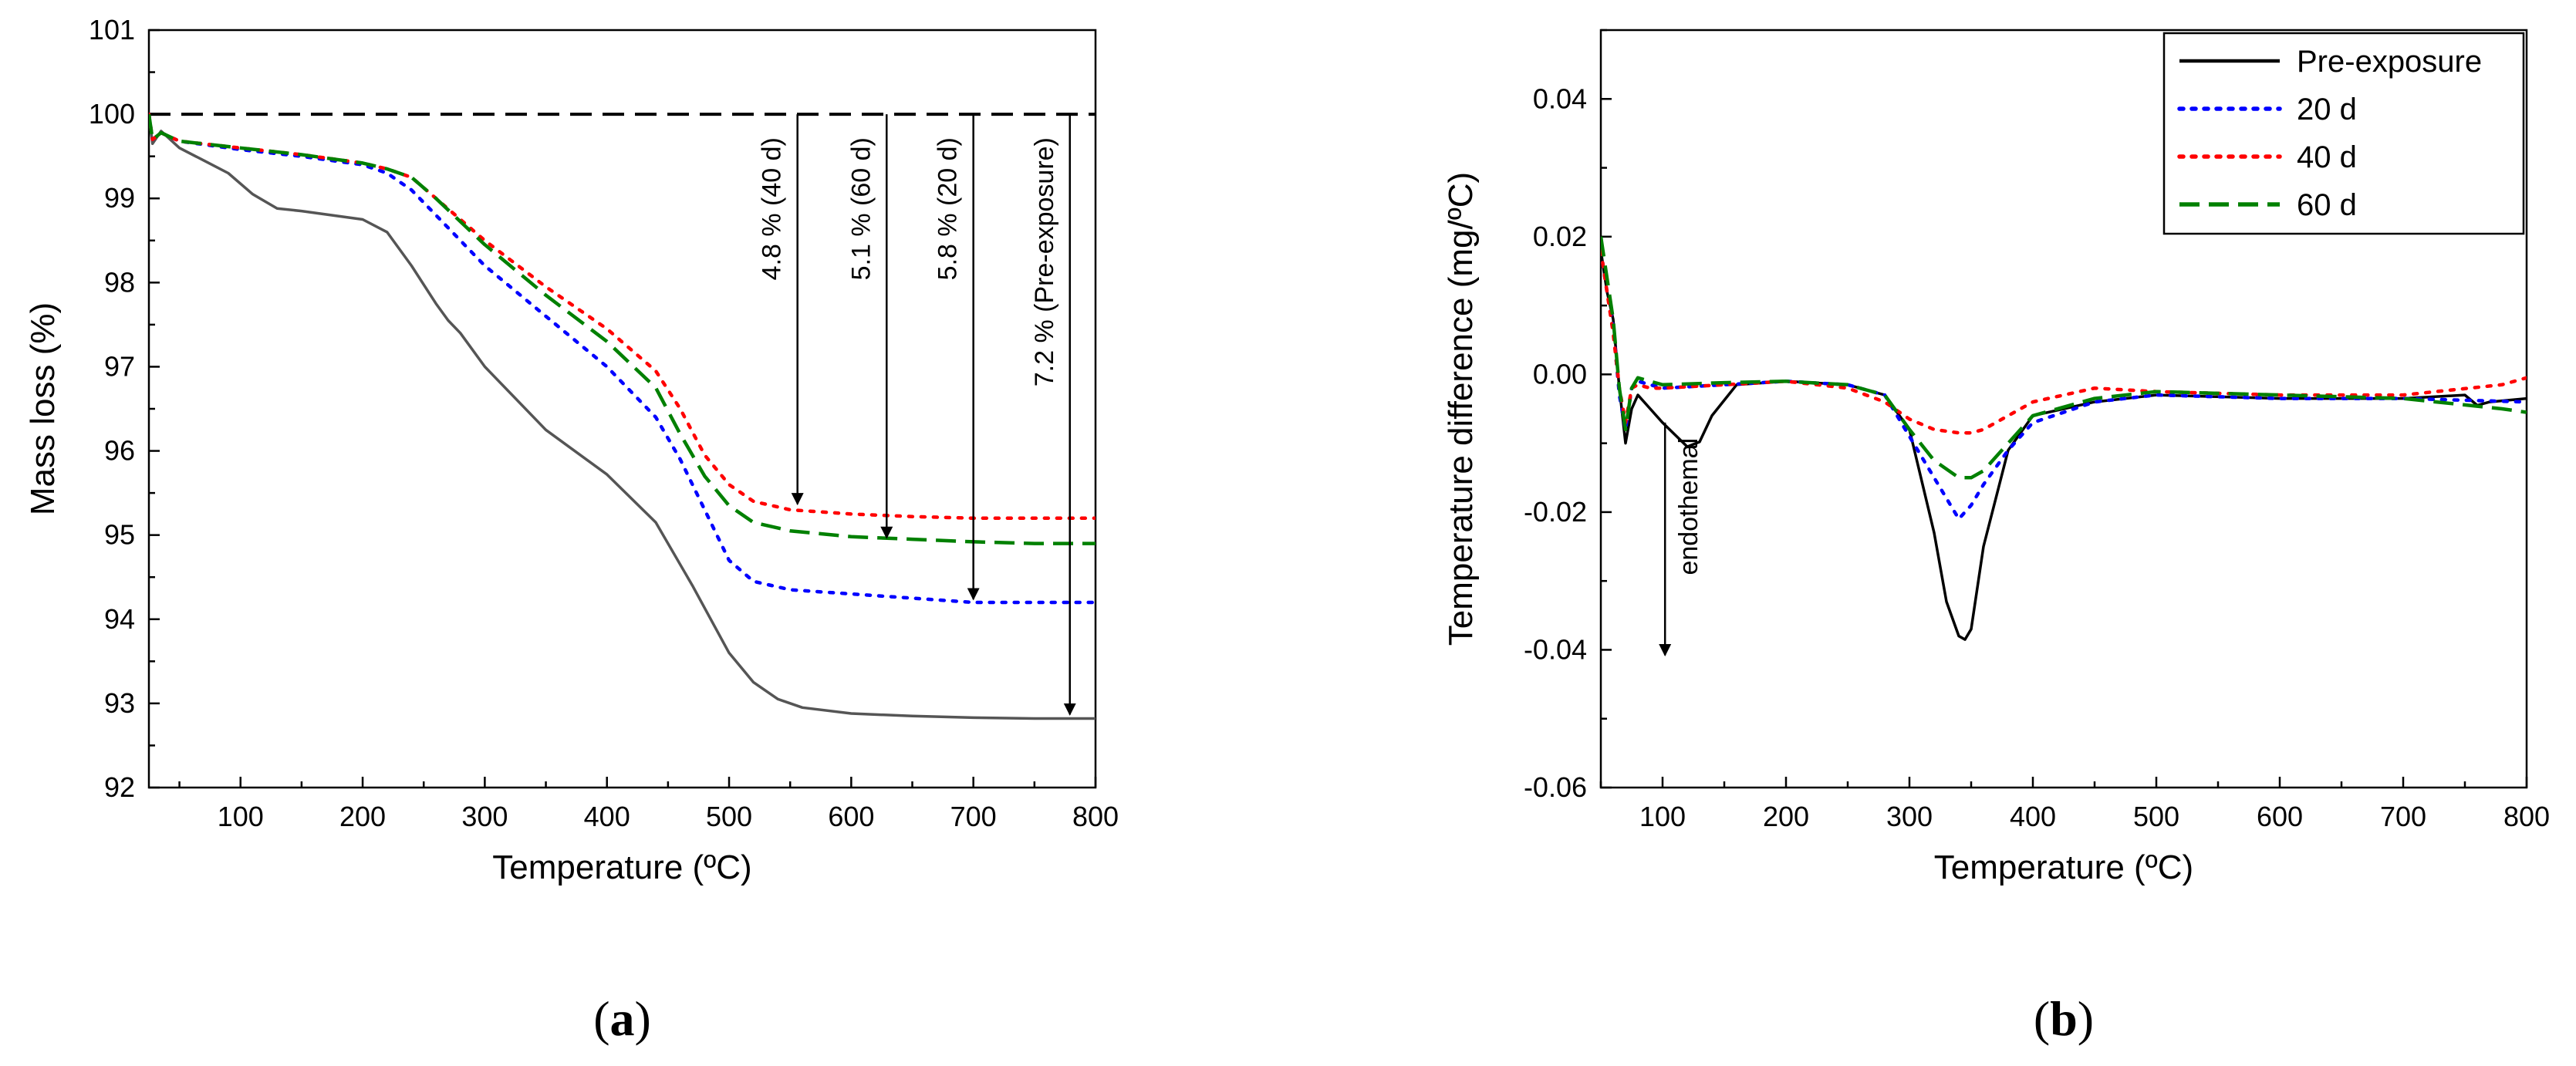 This screenshot has width=2576, height=1066. What do you see at coordinates (2064, 1018) in the screenshot?
I see `panel-label: (b)` at bounding box center [2064, 1018].